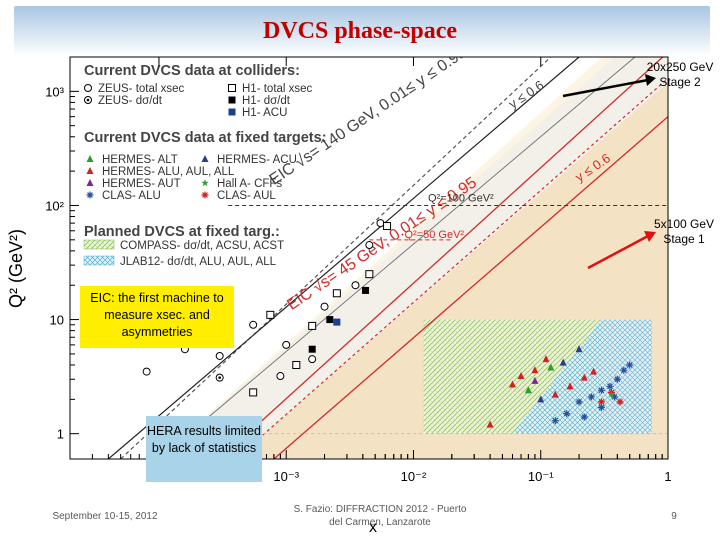 The height and width of the screenshot is (540, 720). What do you see at coordinates (257, 160) in the screenshot?
I see `legend-entry-label: HERMES- ACU` at bounding box center [257, 160].